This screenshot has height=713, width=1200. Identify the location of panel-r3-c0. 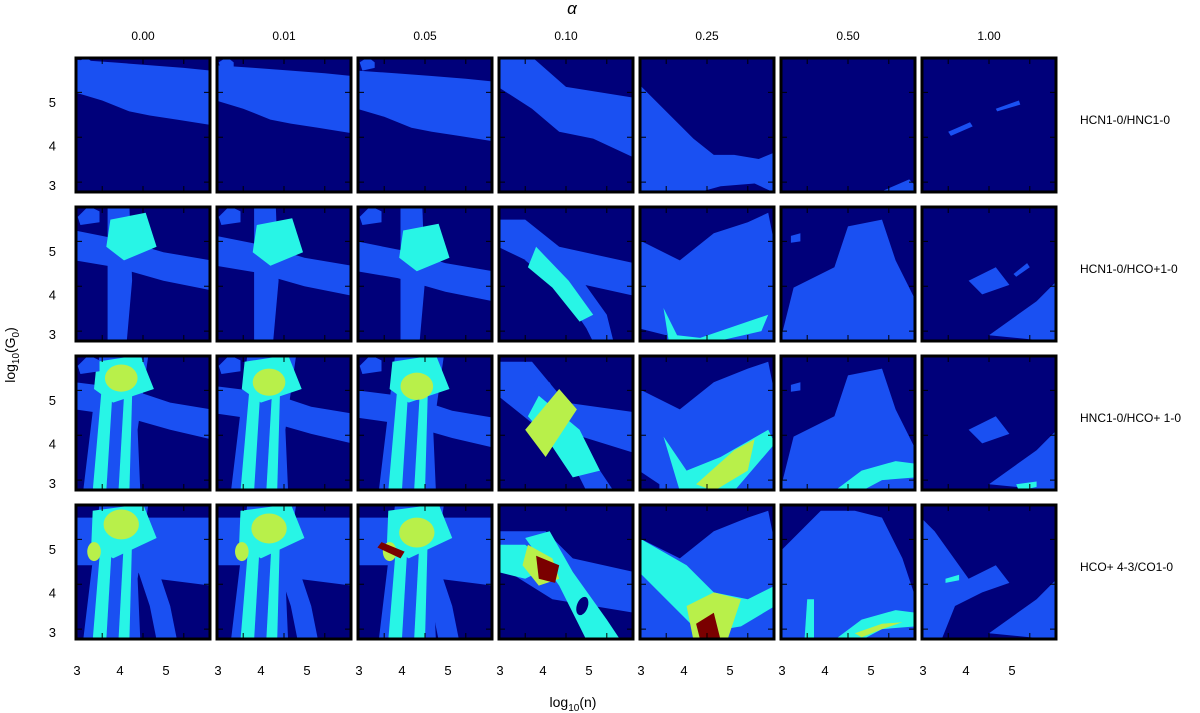
(143, 572).